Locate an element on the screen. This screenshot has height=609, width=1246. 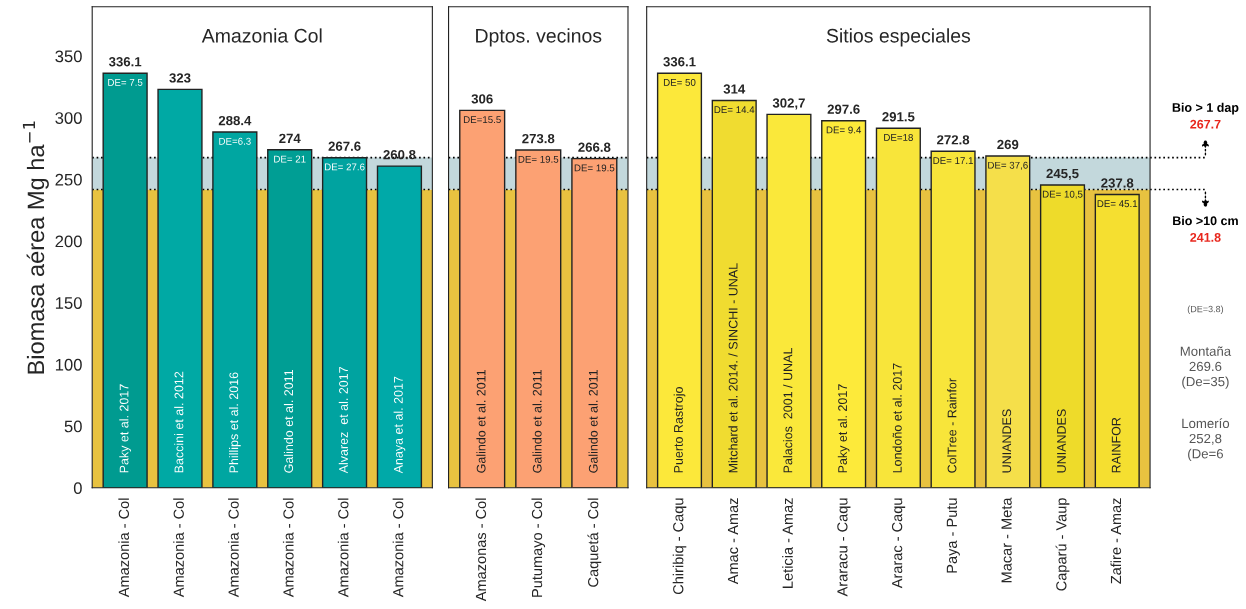
annotation: DE= 7.5 is located at coordinates (125, 82).